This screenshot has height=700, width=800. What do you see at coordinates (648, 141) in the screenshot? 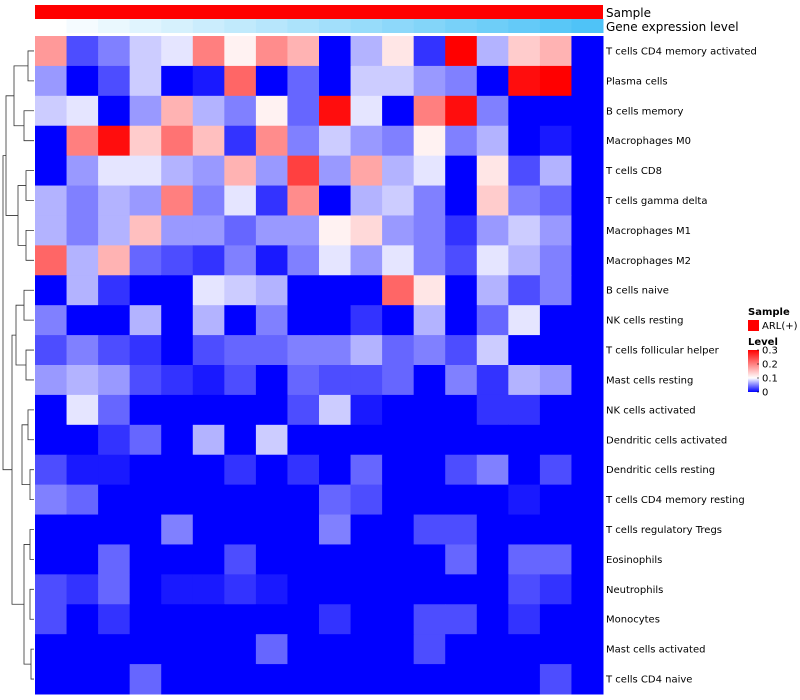
I see `row-label: Macrophages M0` at bounding box center [648, 141].